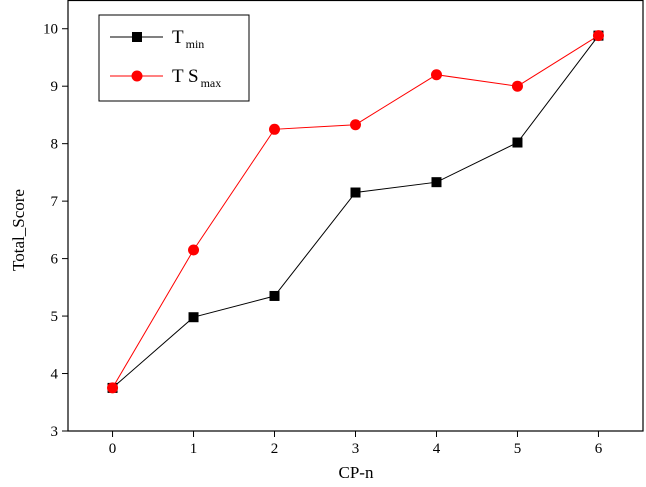 The image size is (646, 487). Describe the element at coordinates (195, 44) in the screenshot. I see `legend-label-tmin-sub: min` at that location.